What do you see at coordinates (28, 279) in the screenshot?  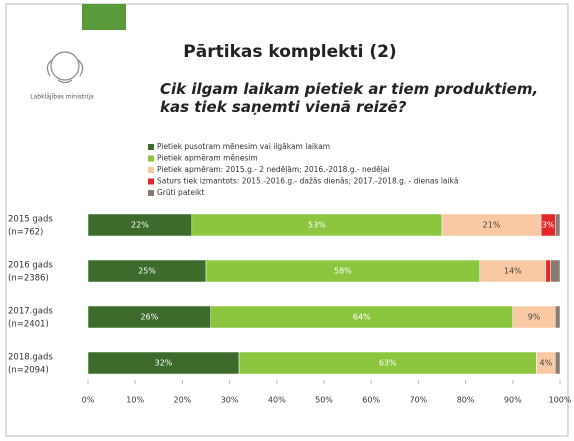 I see `y-tick-note: (n=2386)` at bounding box center [28, 279].